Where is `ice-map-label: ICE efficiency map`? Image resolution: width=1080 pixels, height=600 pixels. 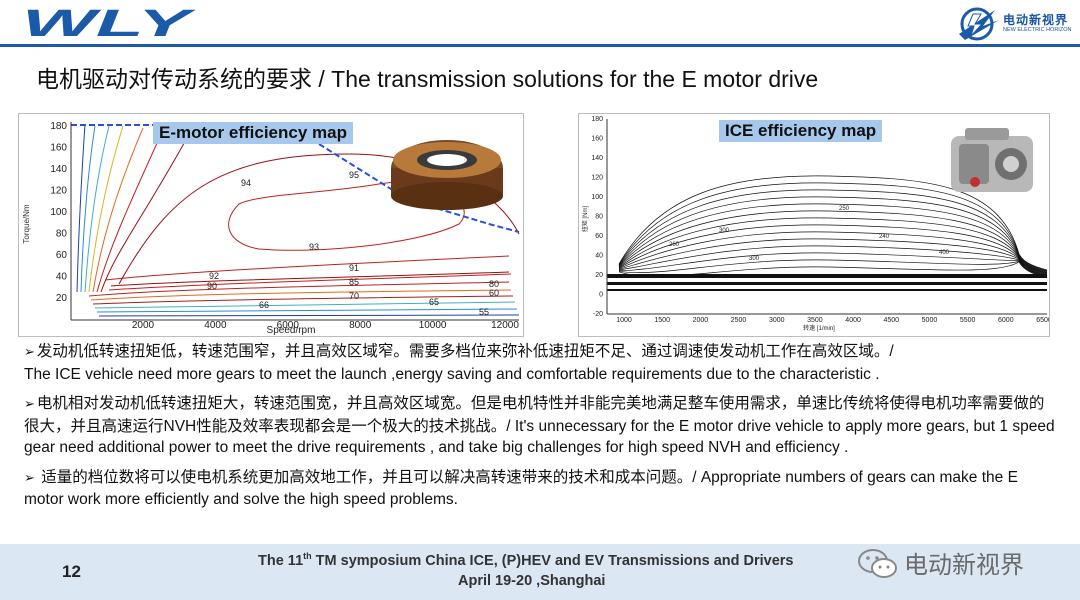 ice-map-label: ICE efficiency map is located at coordinates (801, 131).